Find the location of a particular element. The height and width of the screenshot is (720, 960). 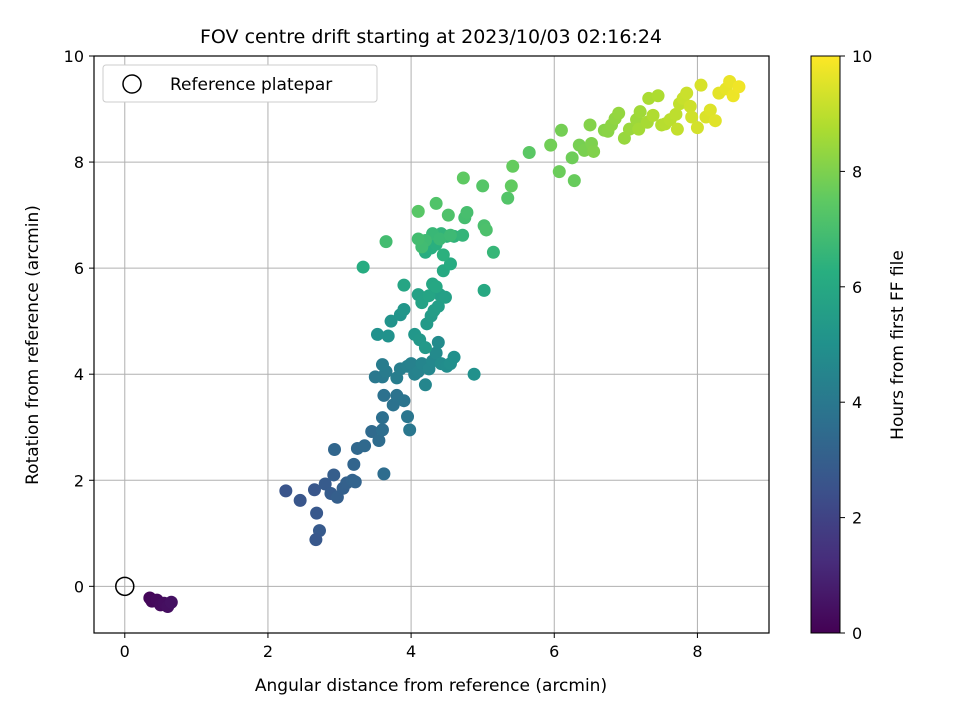

y-tick-label: 10 is located at coordinates (74, 56).